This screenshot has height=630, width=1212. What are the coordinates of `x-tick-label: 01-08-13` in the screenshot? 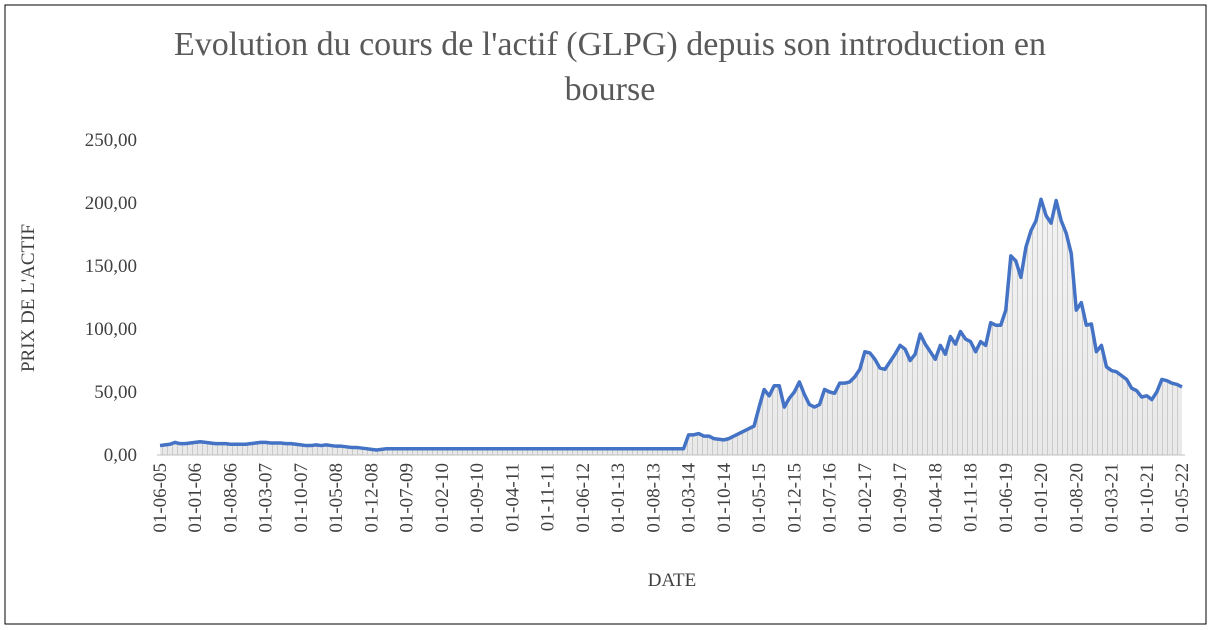 It's located at (653, 498).